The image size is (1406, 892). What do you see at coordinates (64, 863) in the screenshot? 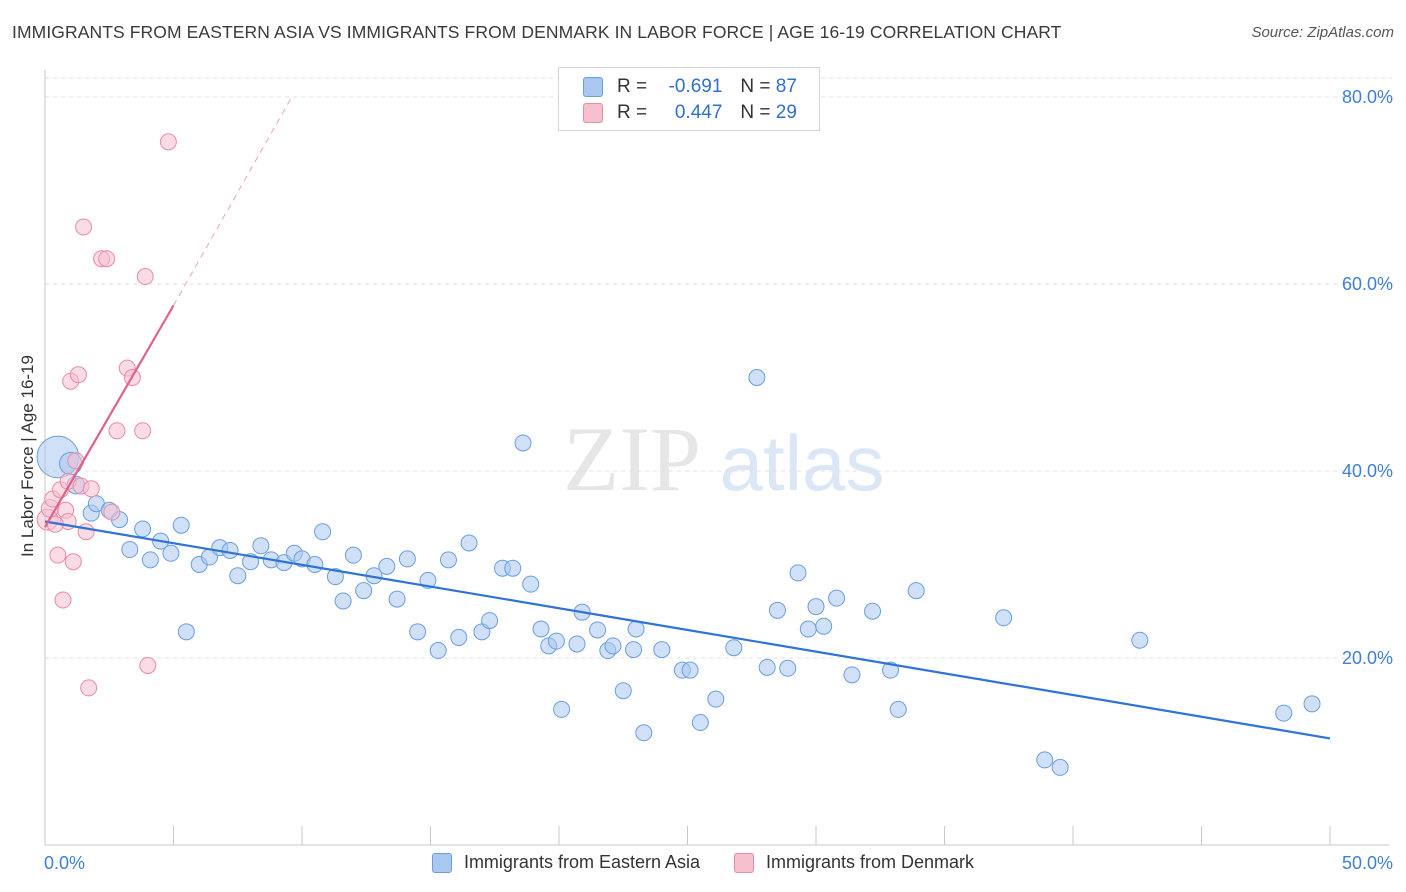
I see `x-tick-label-min: 0.0%` at bounding box center [64, 863].